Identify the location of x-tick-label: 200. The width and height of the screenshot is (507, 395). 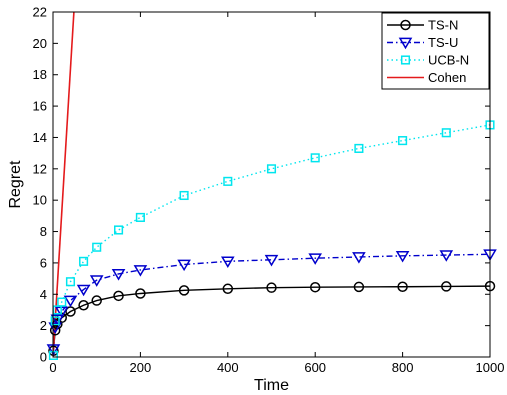
(141, 367).